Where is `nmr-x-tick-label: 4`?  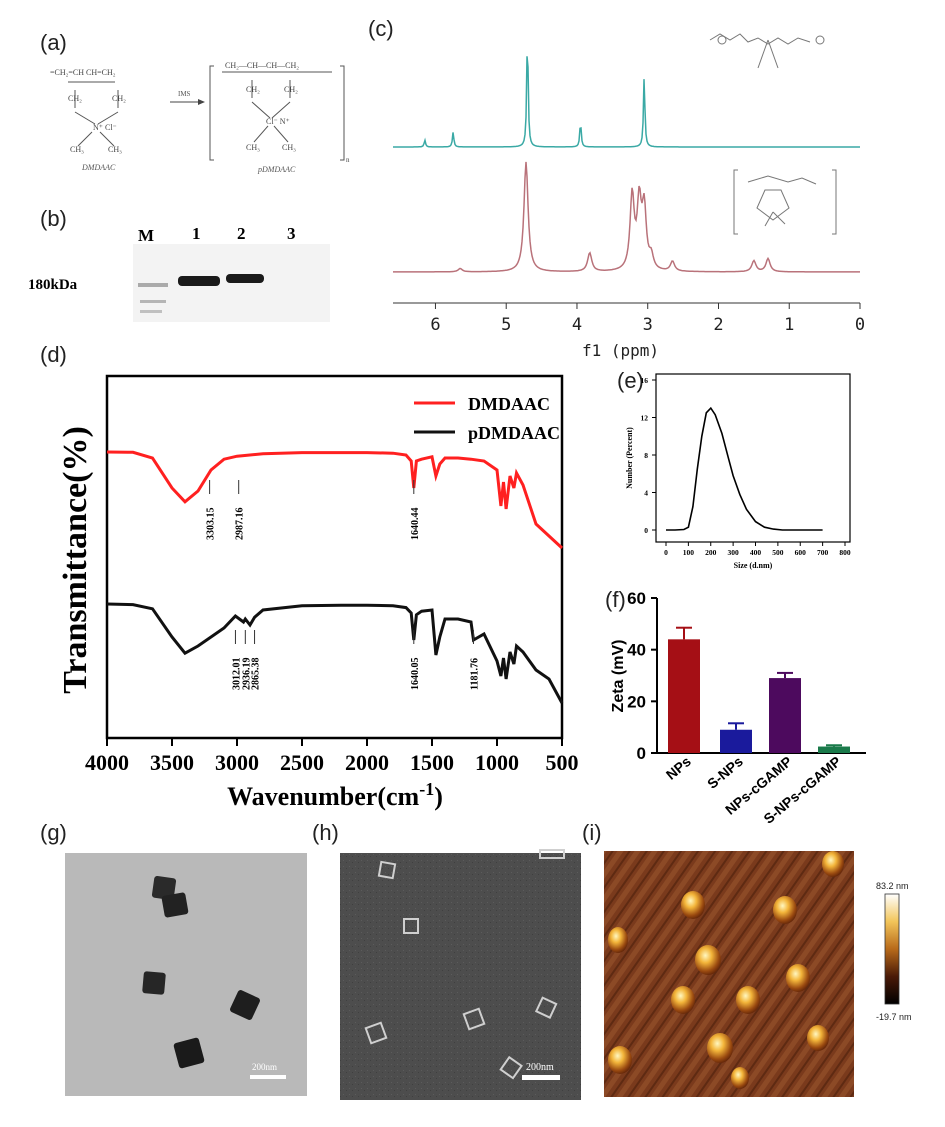 nmr-x-tick-label: 4 is located at coordinates (577, 325).